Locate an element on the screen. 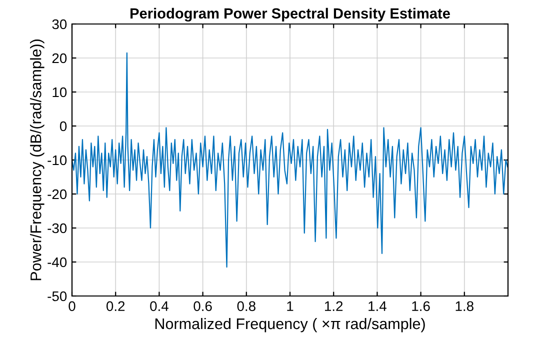 The width and height of the screenshot is (560, 337). x-tick-label: 0 is located at coordinates (72, 306).